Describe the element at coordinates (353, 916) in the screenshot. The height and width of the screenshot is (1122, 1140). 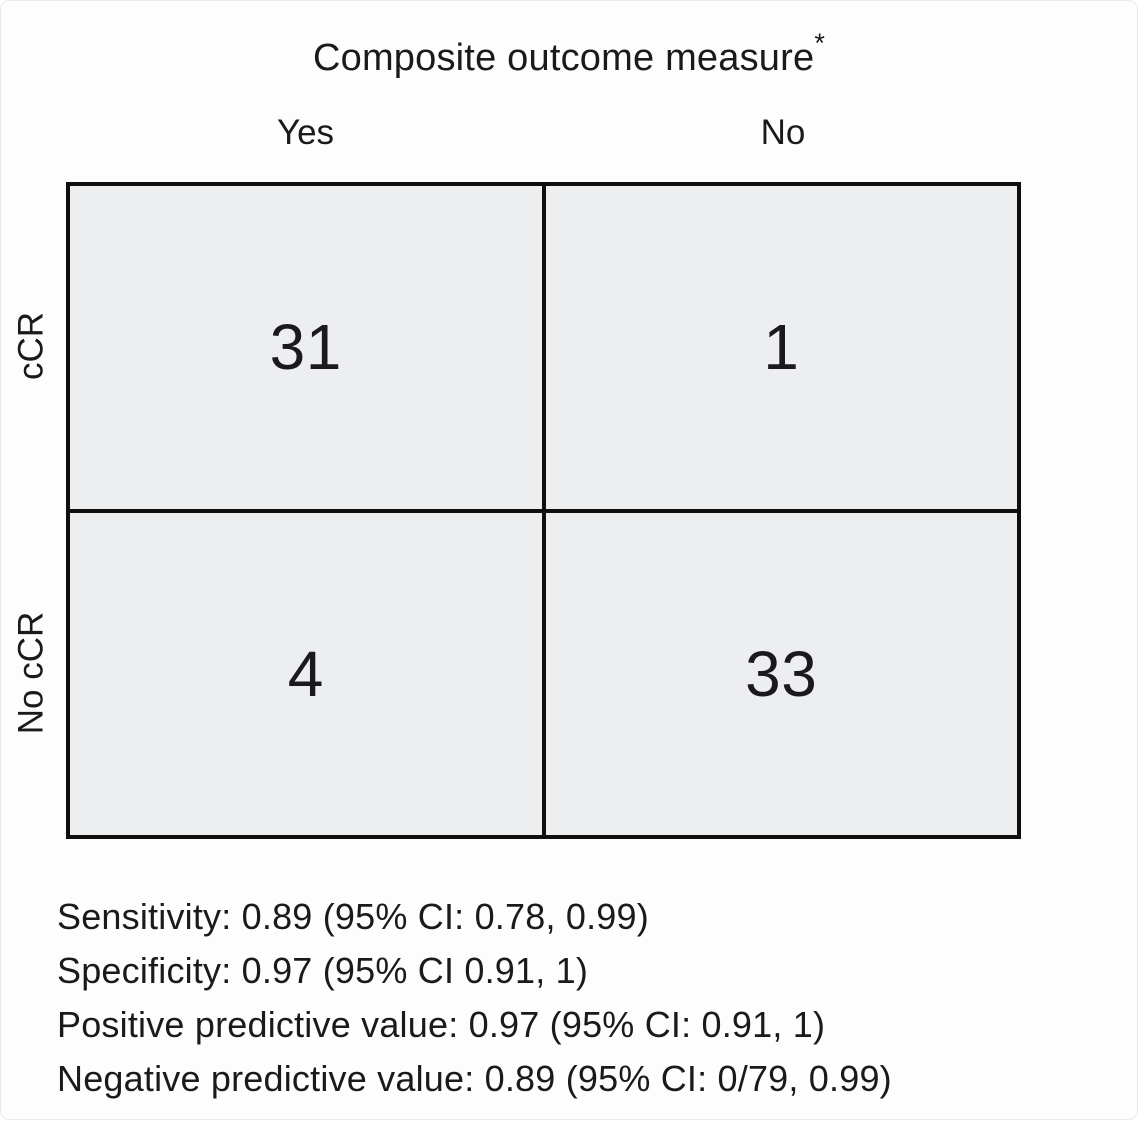
I see `stat-line-sensitivity: Sensitivity: 0.89 (95% CI: 0.78, 0.99)` at that location.